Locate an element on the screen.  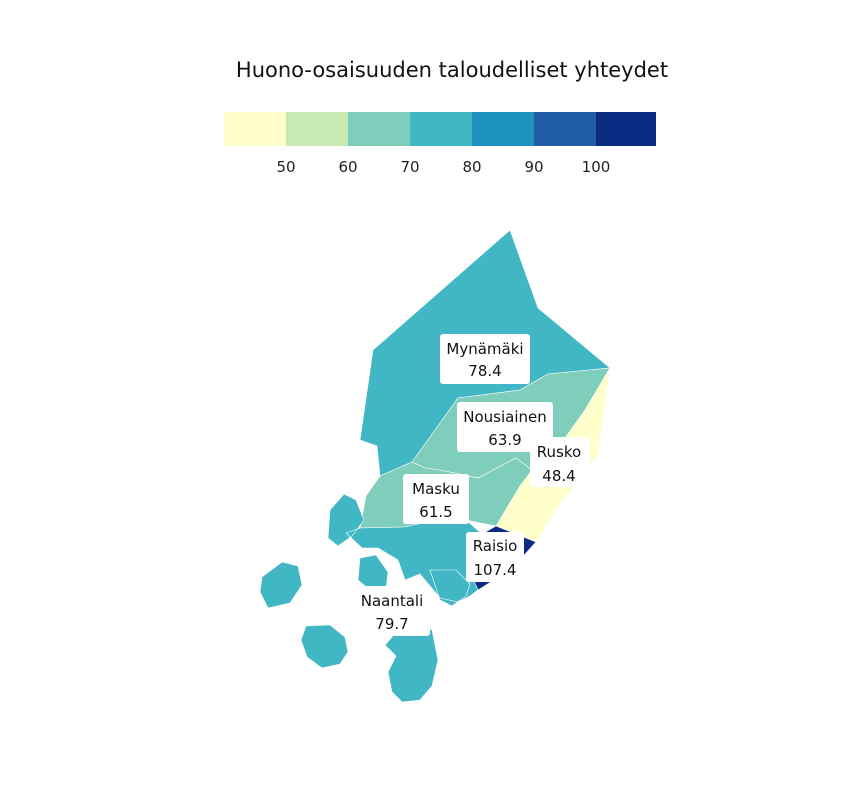
legend-tick-label: 60 is located at coordinates (347, 167).